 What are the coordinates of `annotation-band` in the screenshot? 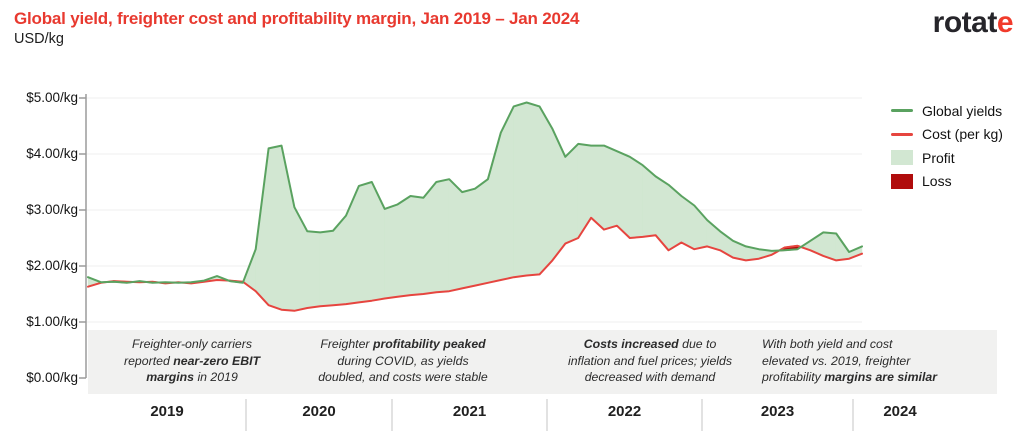 It's located at (542, 362).